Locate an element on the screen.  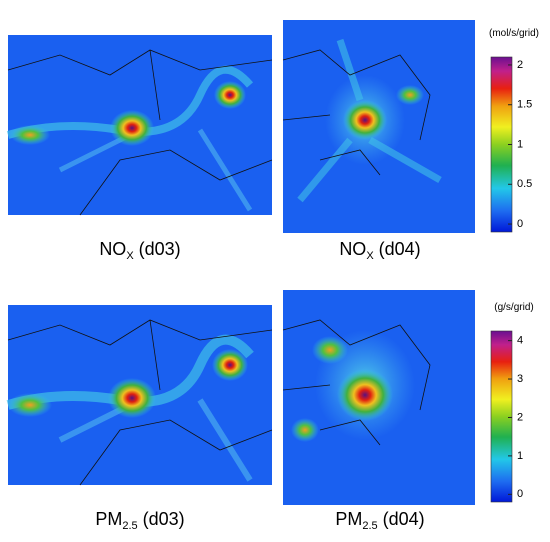
colorbar-unit: (g/s/grid) is located at coordinates (513, 307).